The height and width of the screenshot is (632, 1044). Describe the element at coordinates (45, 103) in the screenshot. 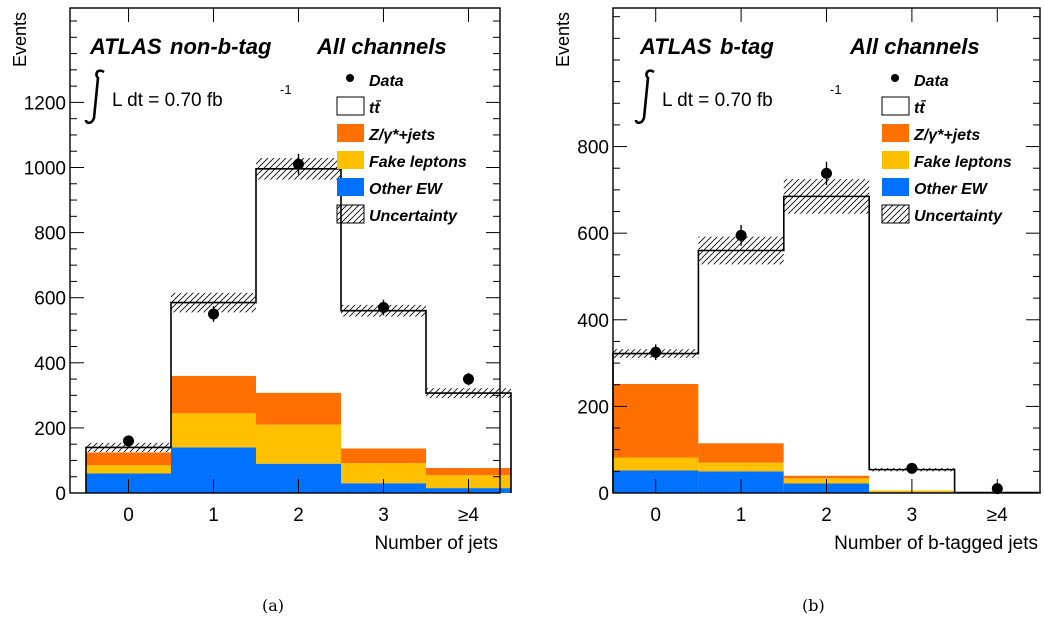

I see `y-tick-label: 1200` at that location.